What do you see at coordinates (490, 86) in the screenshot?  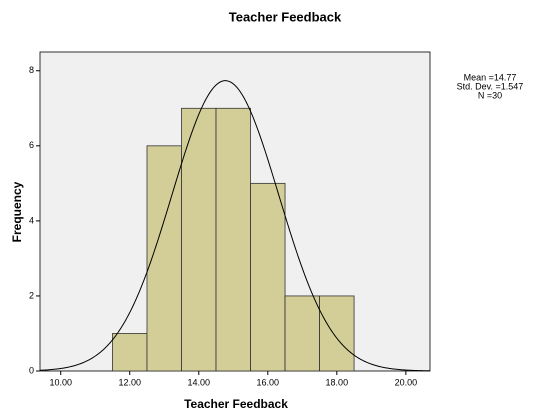 I see `stat-label: Std. Dev. =1.547` at bounding box center [490, 86].